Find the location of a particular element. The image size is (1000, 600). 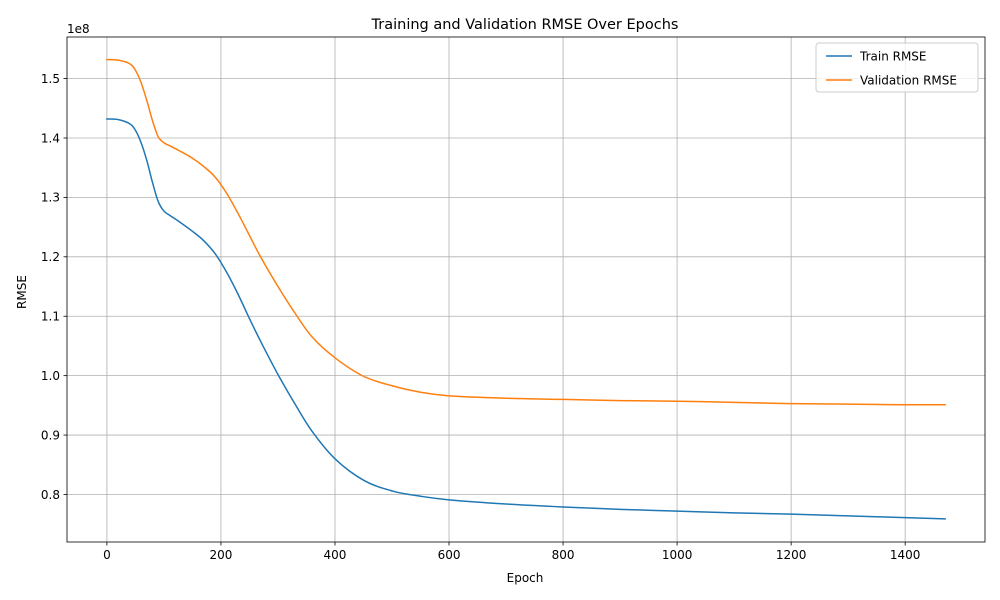

y-axis-offset-label: 1e8 is located at coordinates (78, 29).